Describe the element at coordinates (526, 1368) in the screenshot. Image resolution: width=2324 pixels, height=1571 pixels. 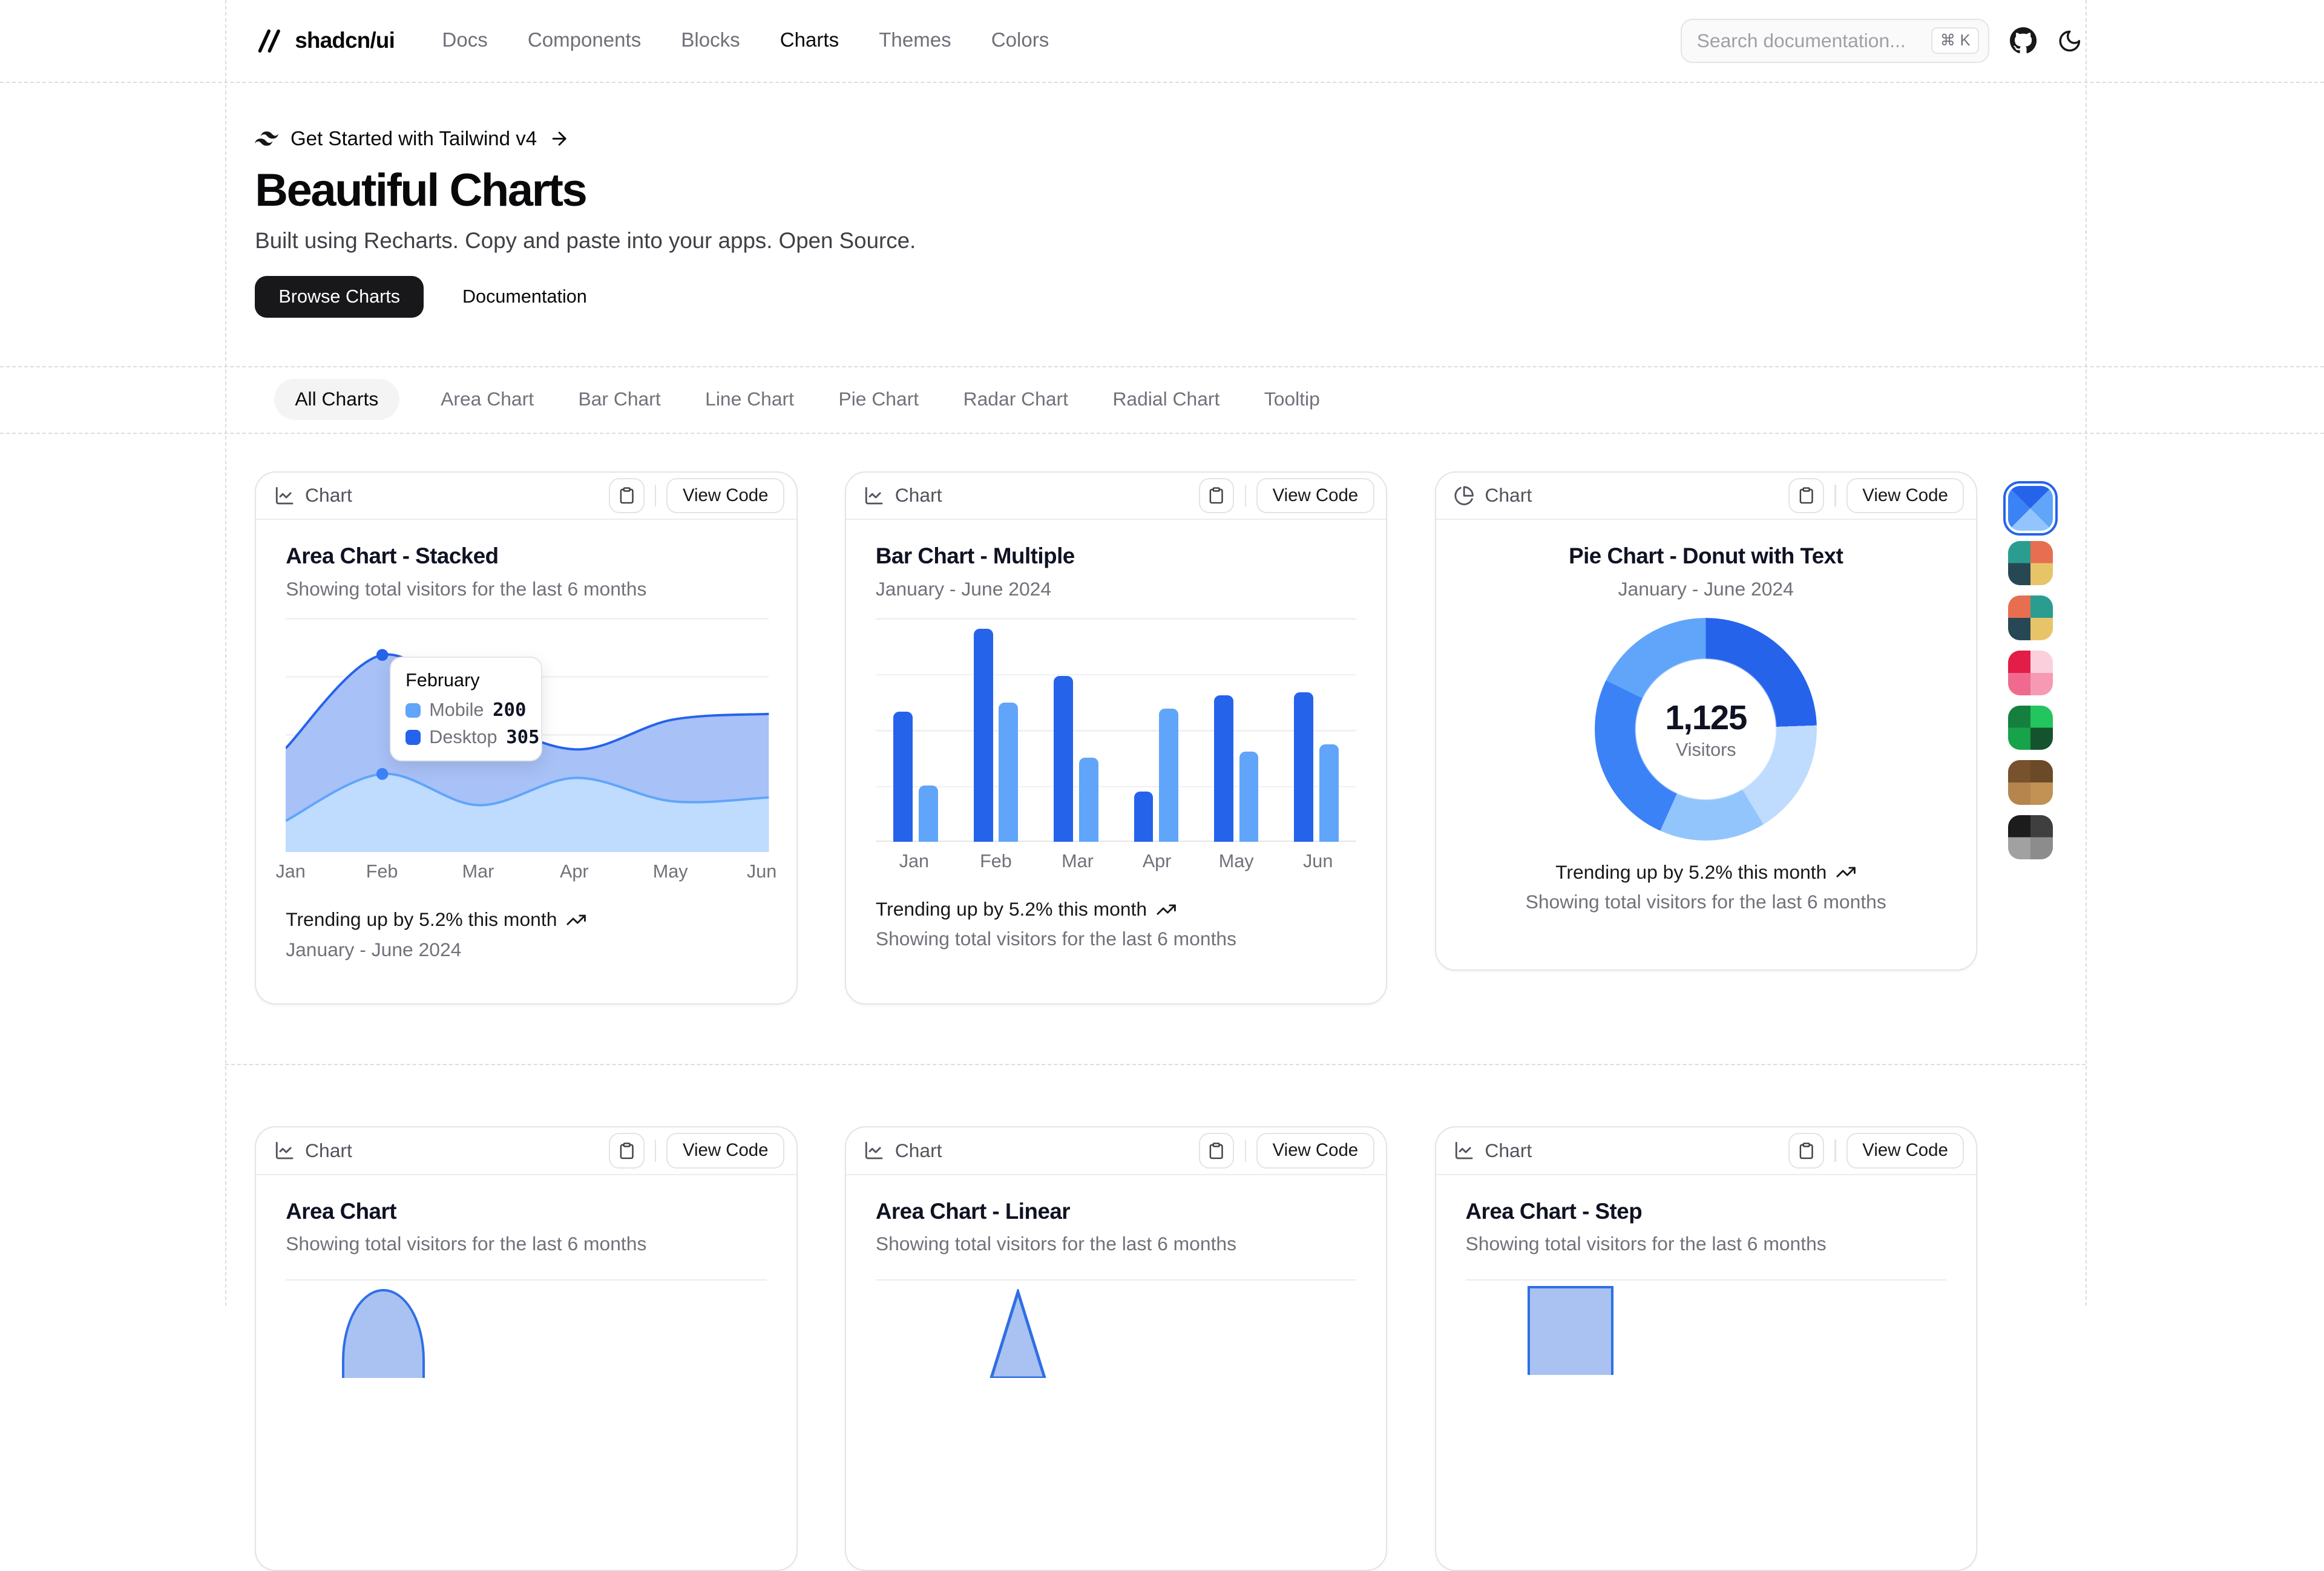
I see `area-chart-preview` at that location.